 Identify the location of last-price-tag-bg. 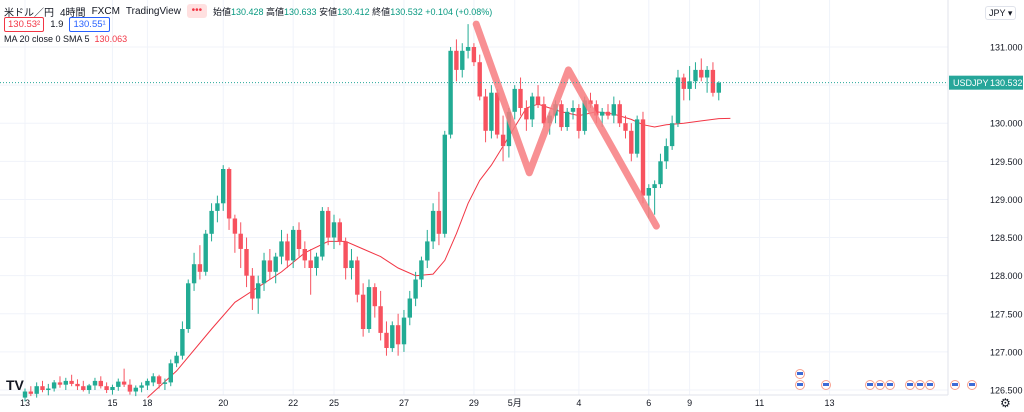
(986, 82).